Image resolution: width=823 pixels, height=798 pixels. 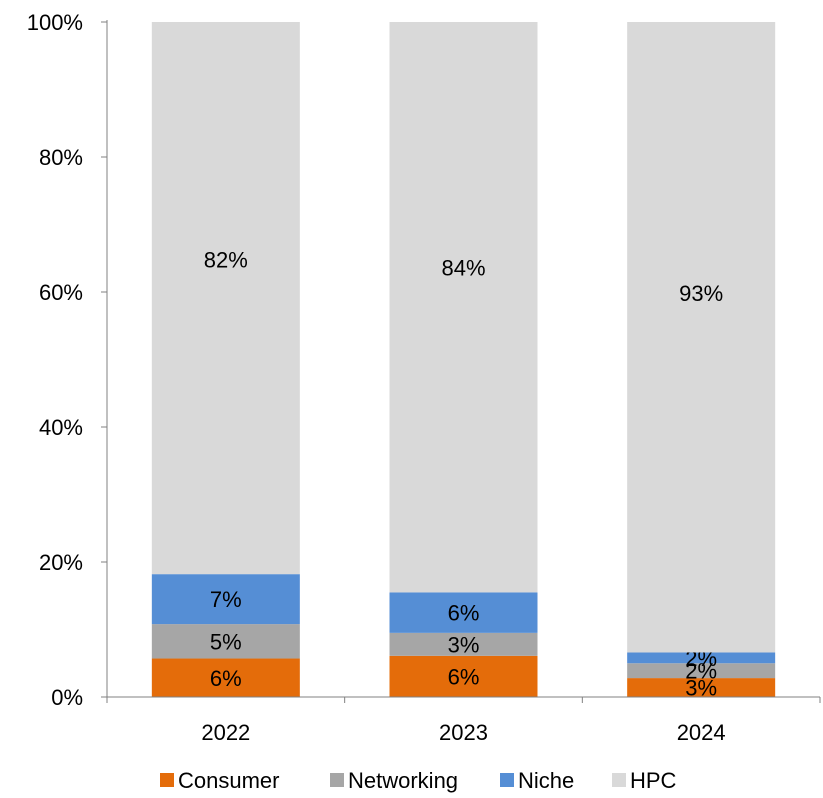 I want to click on data-label-networking-2023: 3%, so click(x=464, y=644).